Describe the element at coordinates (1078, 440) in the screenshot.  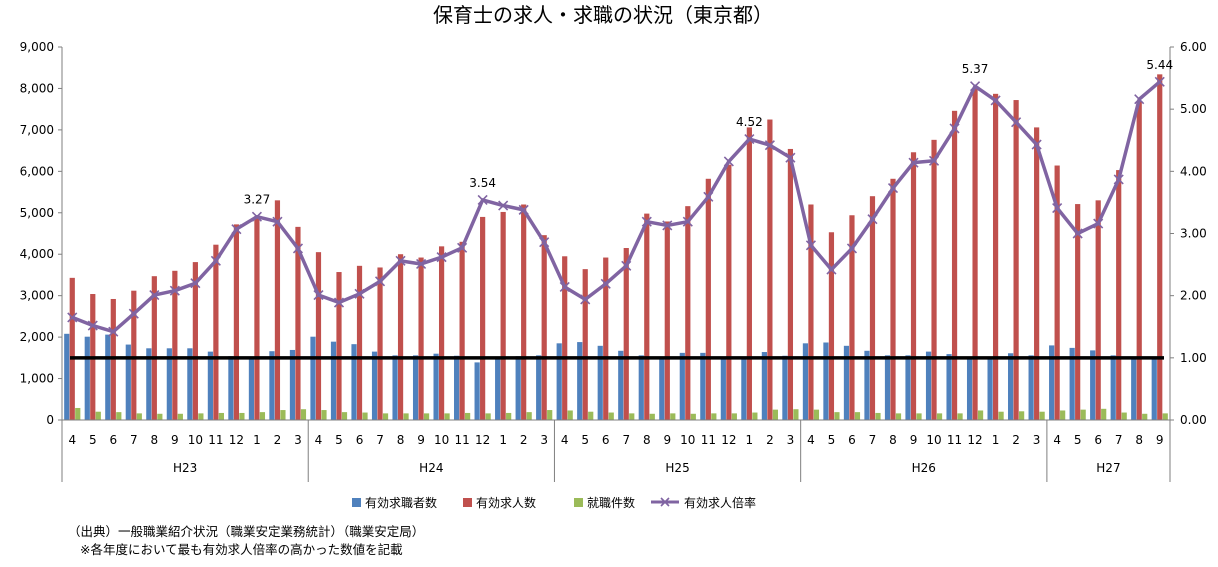
I see `month-label: 5` at that location.